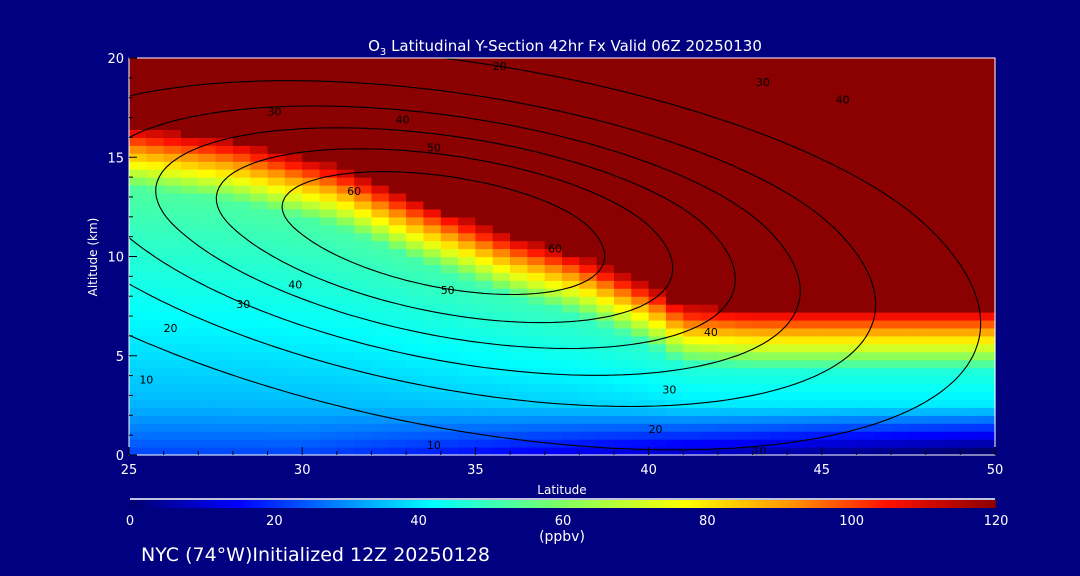 The height and width of the screenshot is (576, 1080). I want to click on colorbar-tick-label: 80, so click(707, 521).